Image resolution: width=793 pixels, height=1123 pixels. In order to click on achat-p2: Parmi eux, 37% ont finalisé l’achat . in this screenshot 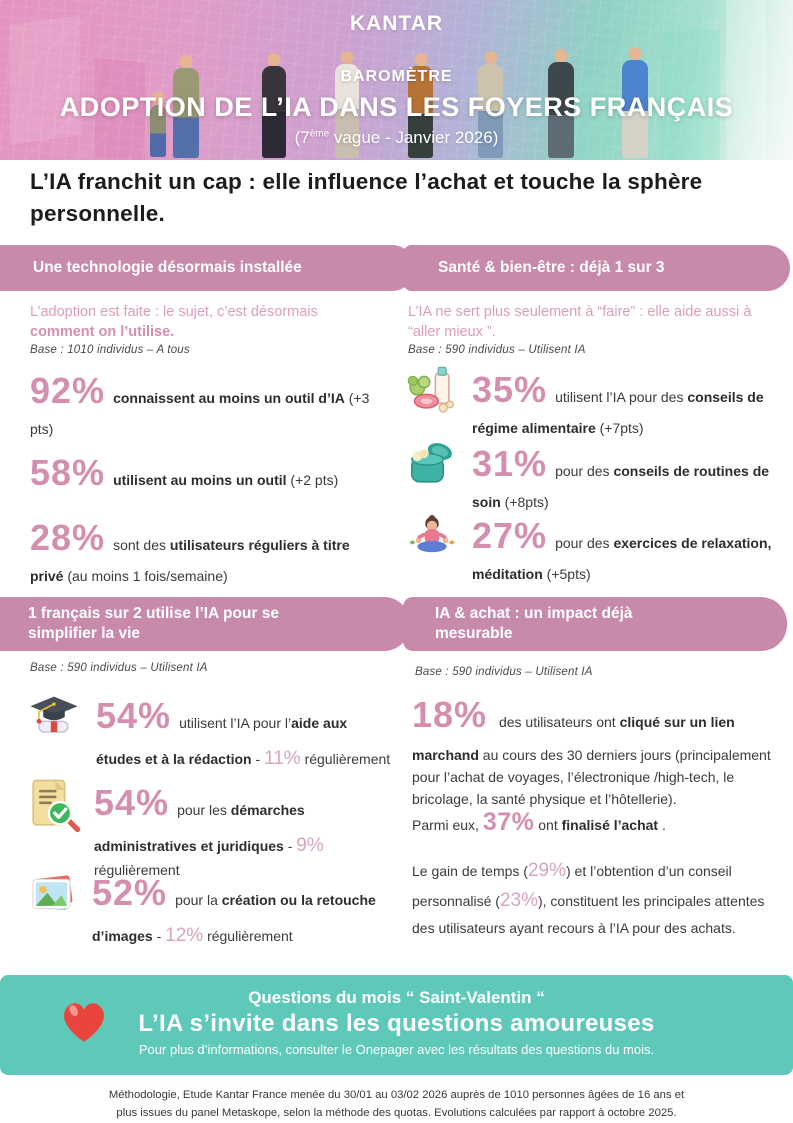, I will do `click(539, 822)`.